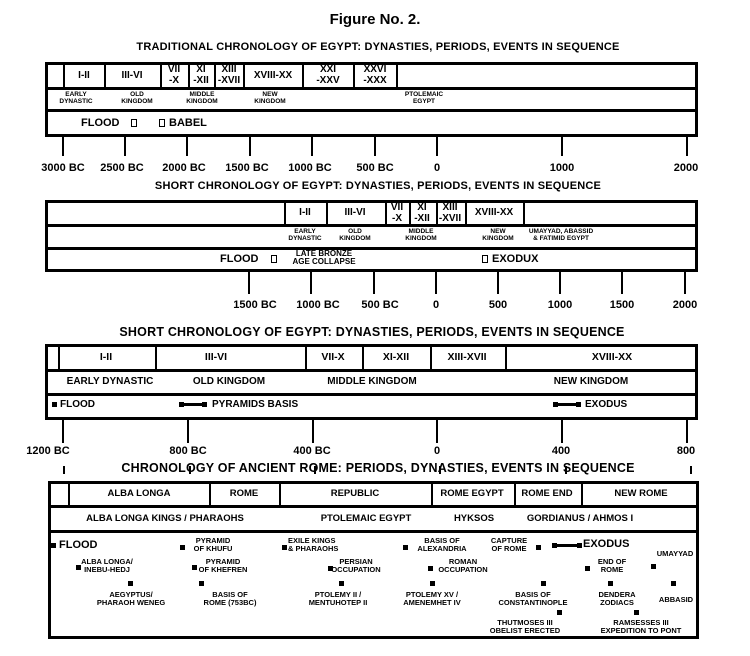 This screenshot has height=656, width=750. What do you see at coordinates (48, 451) in the screenshot?
I see `axis-tick-label: 1200 BC` at bounding box center [48, 451].